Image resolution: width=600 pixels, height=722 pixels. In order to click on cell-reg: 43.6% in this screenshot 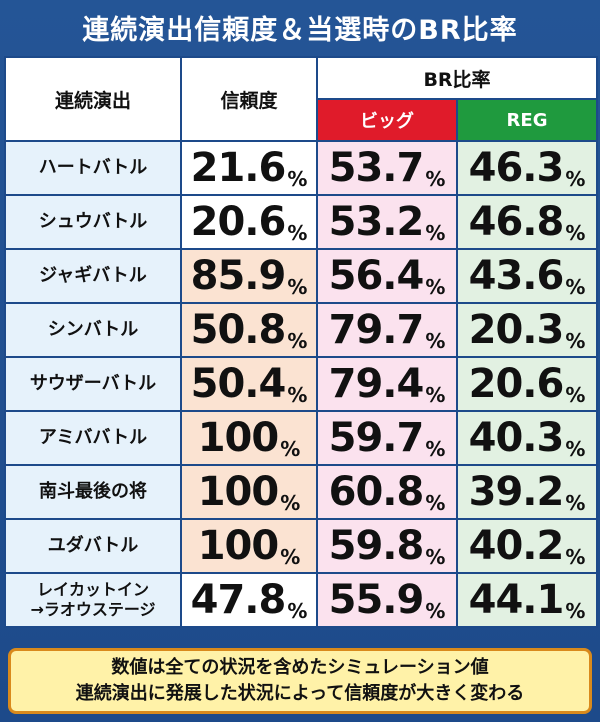, I will do `click(527, 276)`.